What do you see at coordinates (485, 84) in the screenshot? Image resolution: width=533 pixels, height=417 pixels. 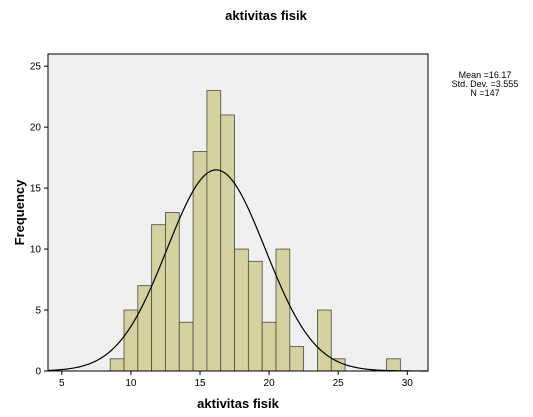 I see `stats-line: Std. Dev. =3.555` at bounding box center [485, 84].